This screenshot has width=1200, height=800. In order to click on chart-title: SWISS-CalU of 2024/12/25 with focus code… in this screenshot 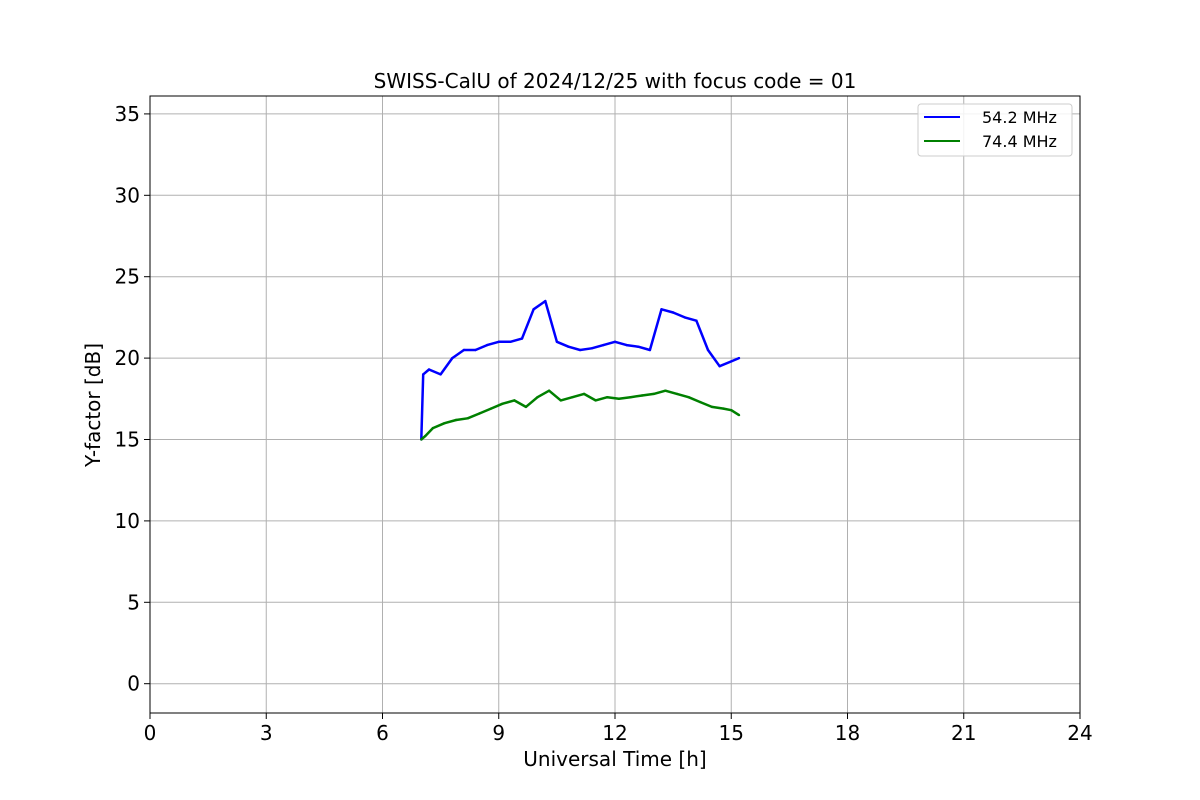, I will do `click(615, 81)`.